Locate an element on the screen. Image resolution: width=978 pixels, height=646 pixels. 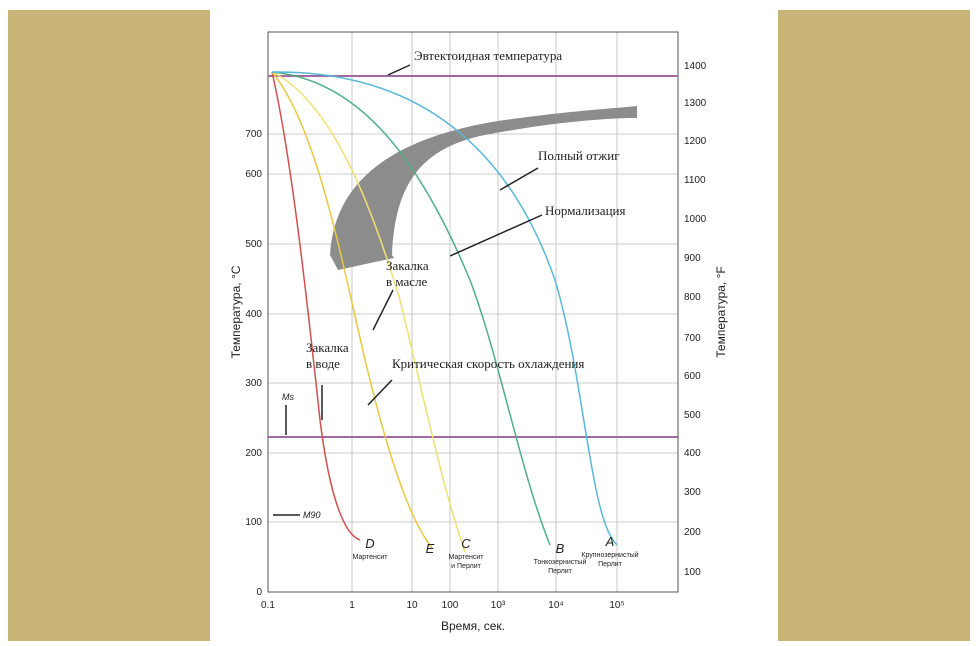
y-right-tick-label: 500 is located at coordinates (692, 415).